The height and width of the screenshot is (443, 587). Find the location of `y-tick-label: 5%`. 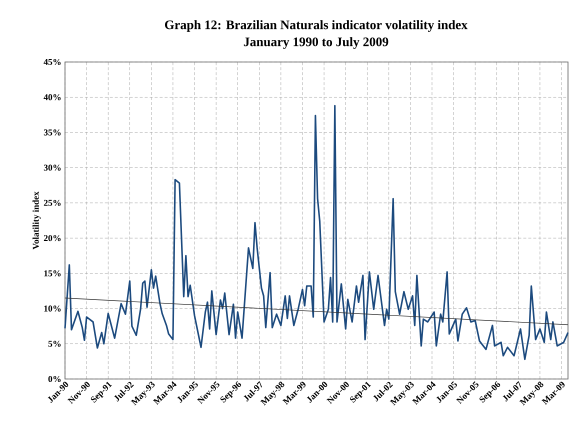

y-tick-label: 5% is located at coordinates (54, 343).